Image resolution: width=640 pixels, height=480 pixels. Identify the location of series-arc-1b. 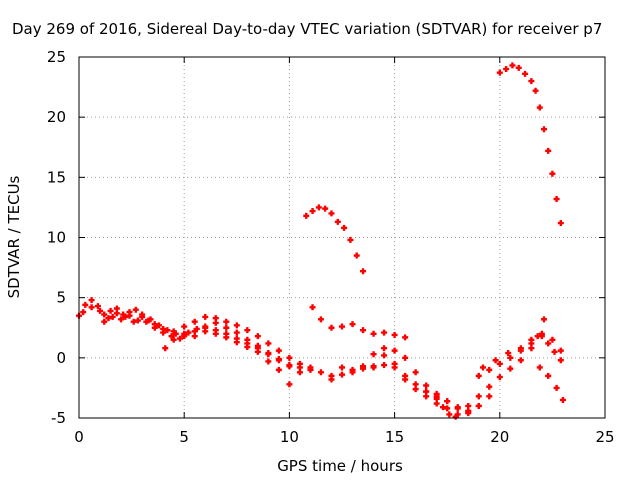
(186, 336).